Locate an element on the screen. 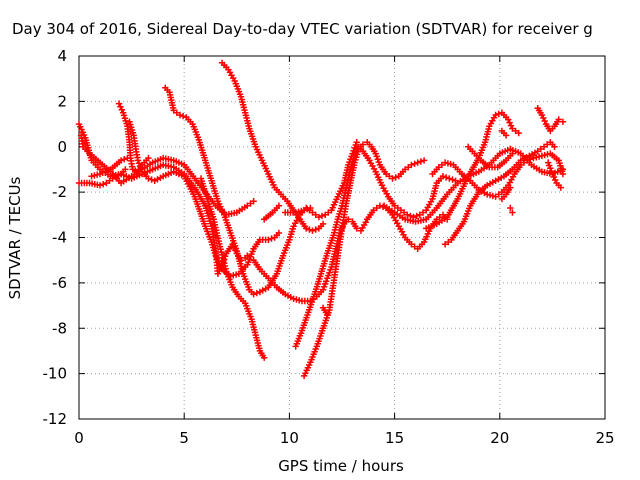 This screenshot has width=640, height=480. y-axis-title: SDTVAR / TECUs is located at coordinates (15, 237).